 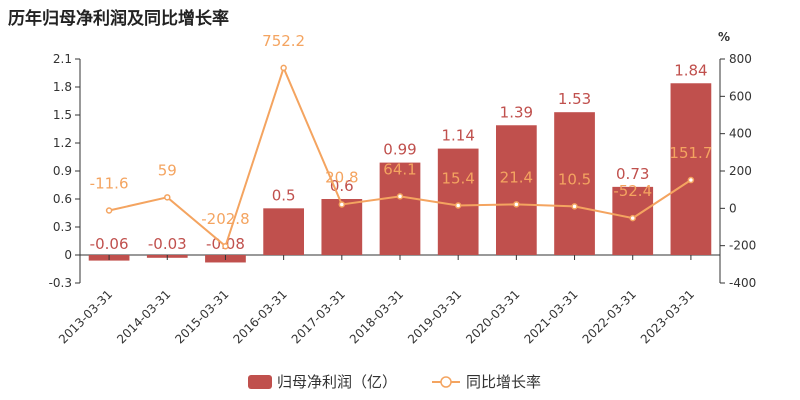 I want to click on x-axis-tick-label: 2018-03-31, so click(x=376, y=316).